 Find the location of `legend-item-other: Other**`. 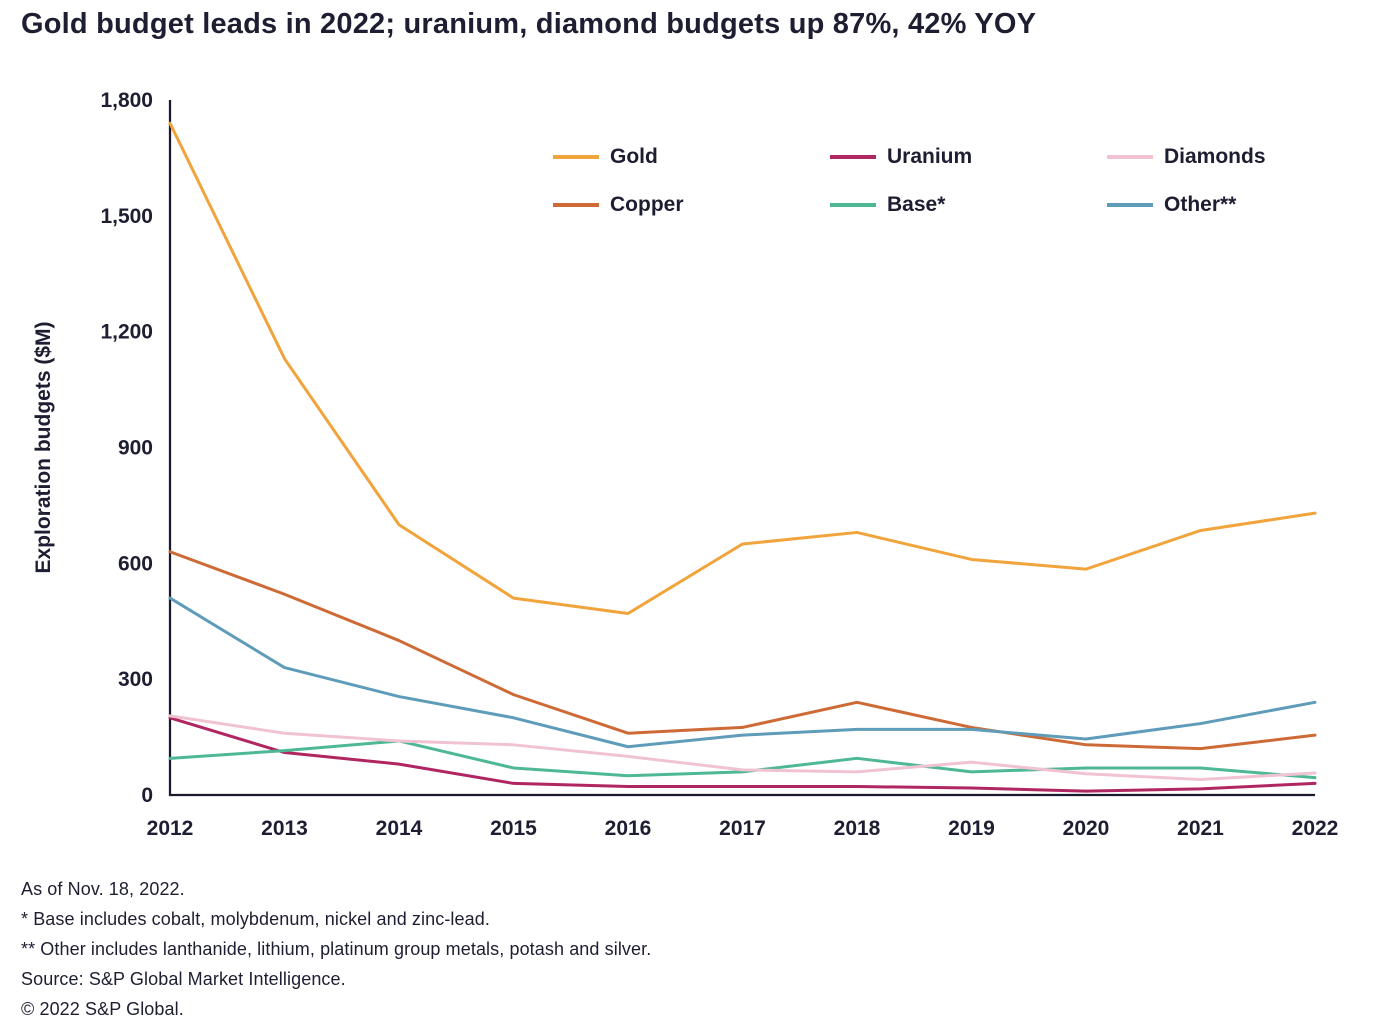

legend-item-other: Other** is located at coordinates (1245, 205).